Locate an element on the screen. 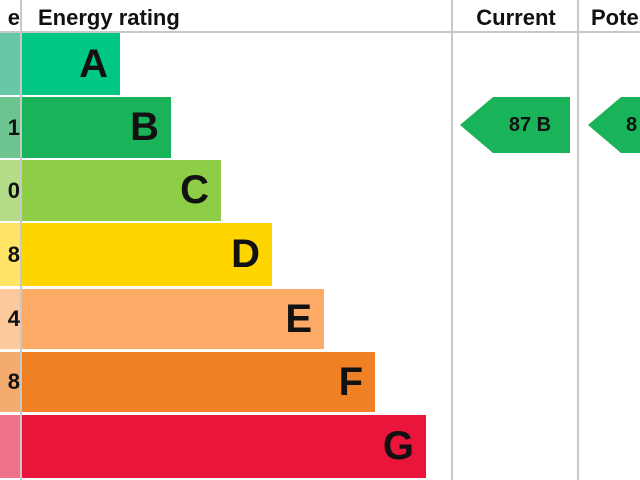  current-rating-arrow: 87 B is located at coordinates (515, 125).